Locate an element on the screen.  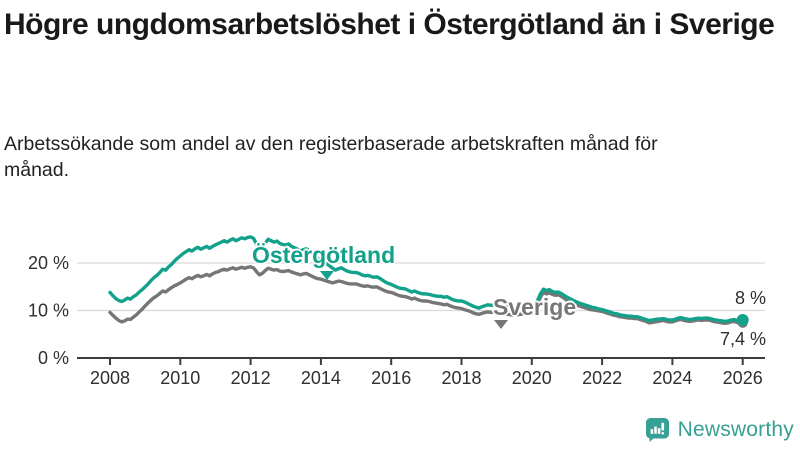
series-label-ostergotland: Östergötland is located at coordinates (324, 255).